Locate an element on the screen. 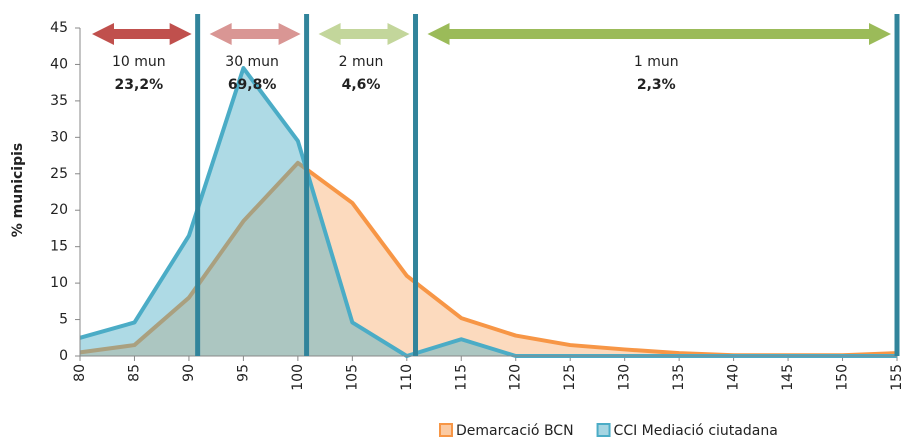  x-tick-label: 85 is located at coordinates (134, 373).